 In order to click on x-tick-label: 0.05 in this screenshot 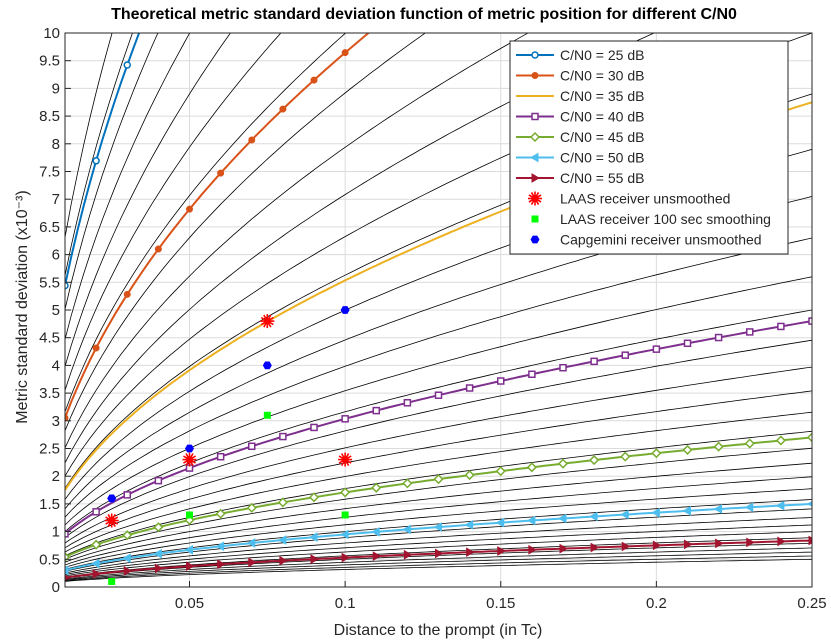, I will do `click(189, 603)`.